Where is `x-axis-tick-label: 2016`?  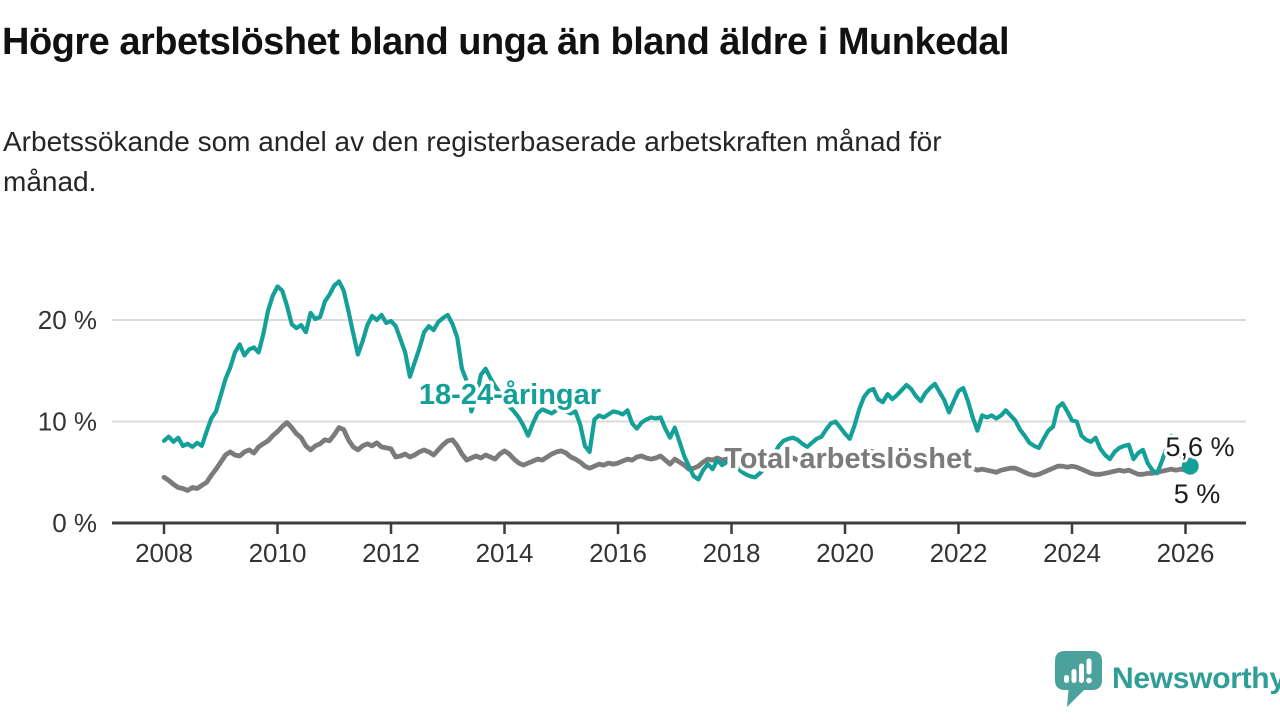 x-axis-tick-label: 2016 is located at coordinates (618, 553).